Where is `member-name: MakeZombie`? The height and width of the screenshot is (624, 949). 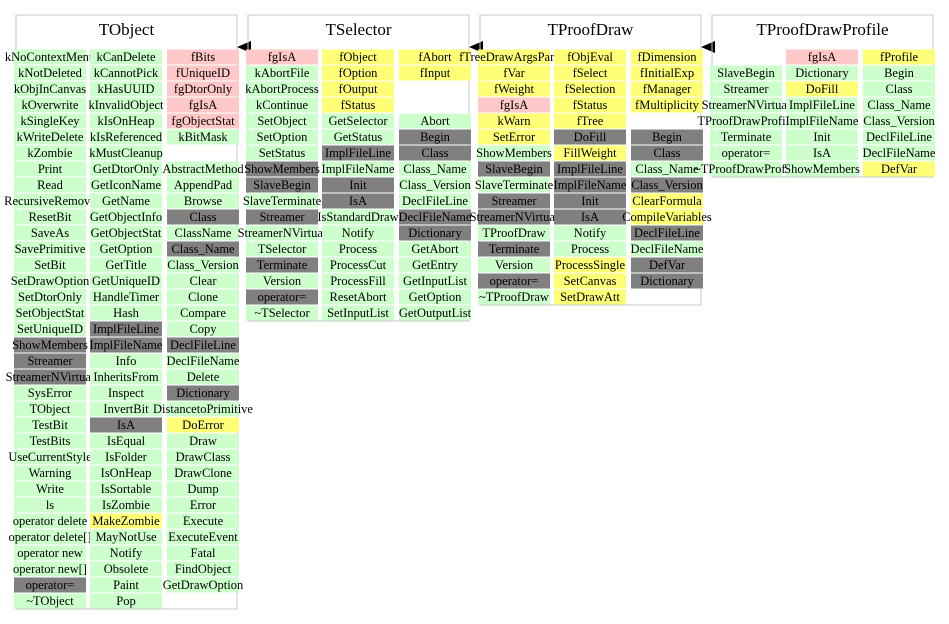
member-name: MakeZombie is located at coordinates (126, 521).